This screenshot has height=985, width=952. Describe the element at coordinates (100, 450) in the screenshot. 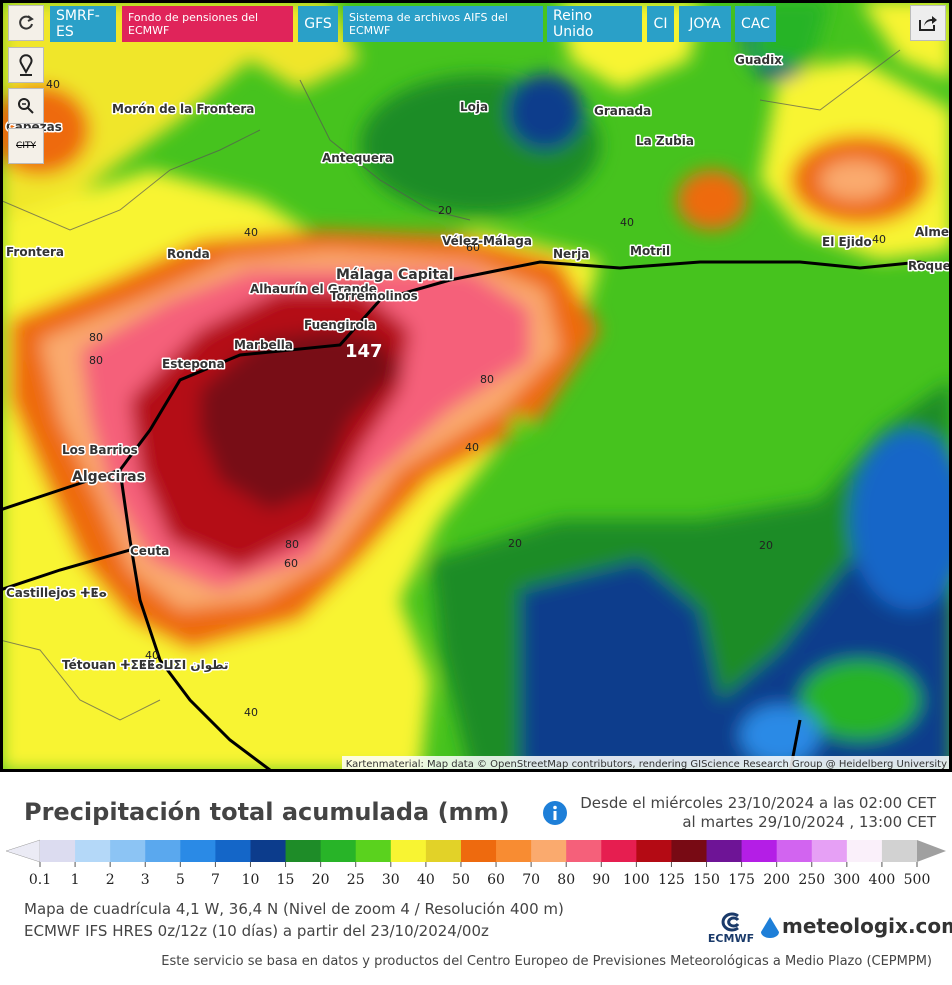

I see `place-label: Los Barrios` at that location.